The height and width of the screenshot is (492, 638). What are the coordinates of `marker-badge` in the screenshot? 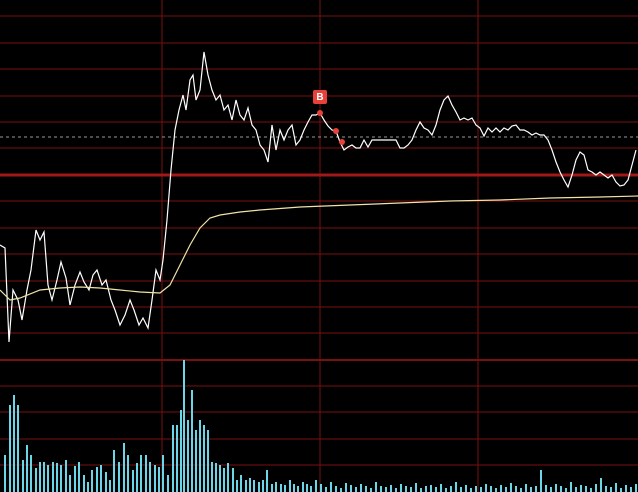 It's located at (320, 97).